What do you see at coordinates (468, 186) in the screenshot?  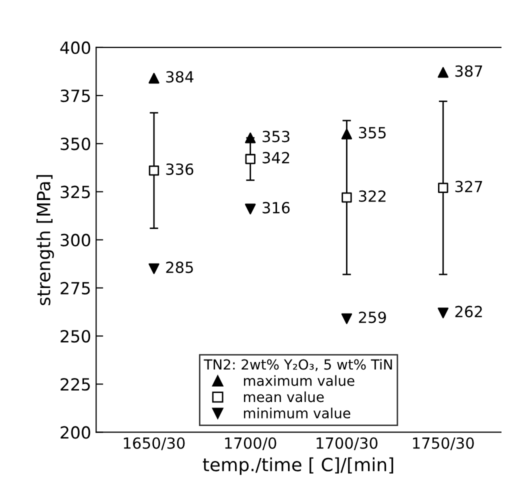 I see `data-label: 327` at bounding box center [468, 186].